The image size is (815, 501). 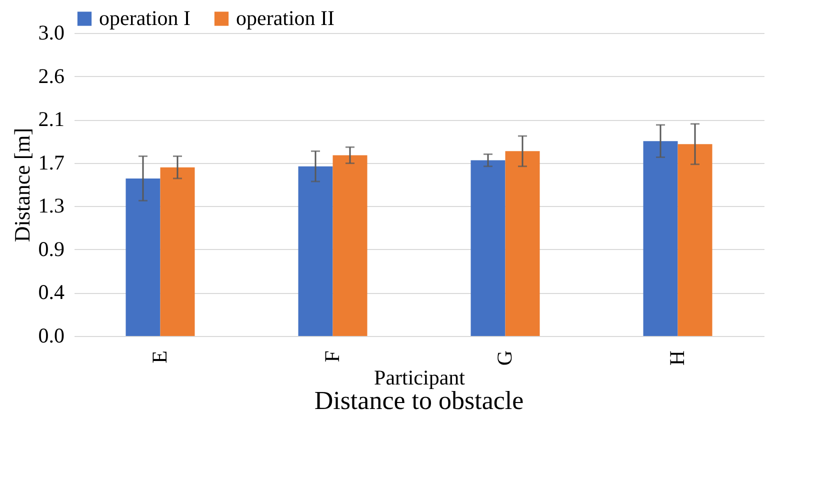 What do you see at coordinates (676, 358) in the screenshot?
I see `x-tick-label: H` at bounding box center [676, 358].